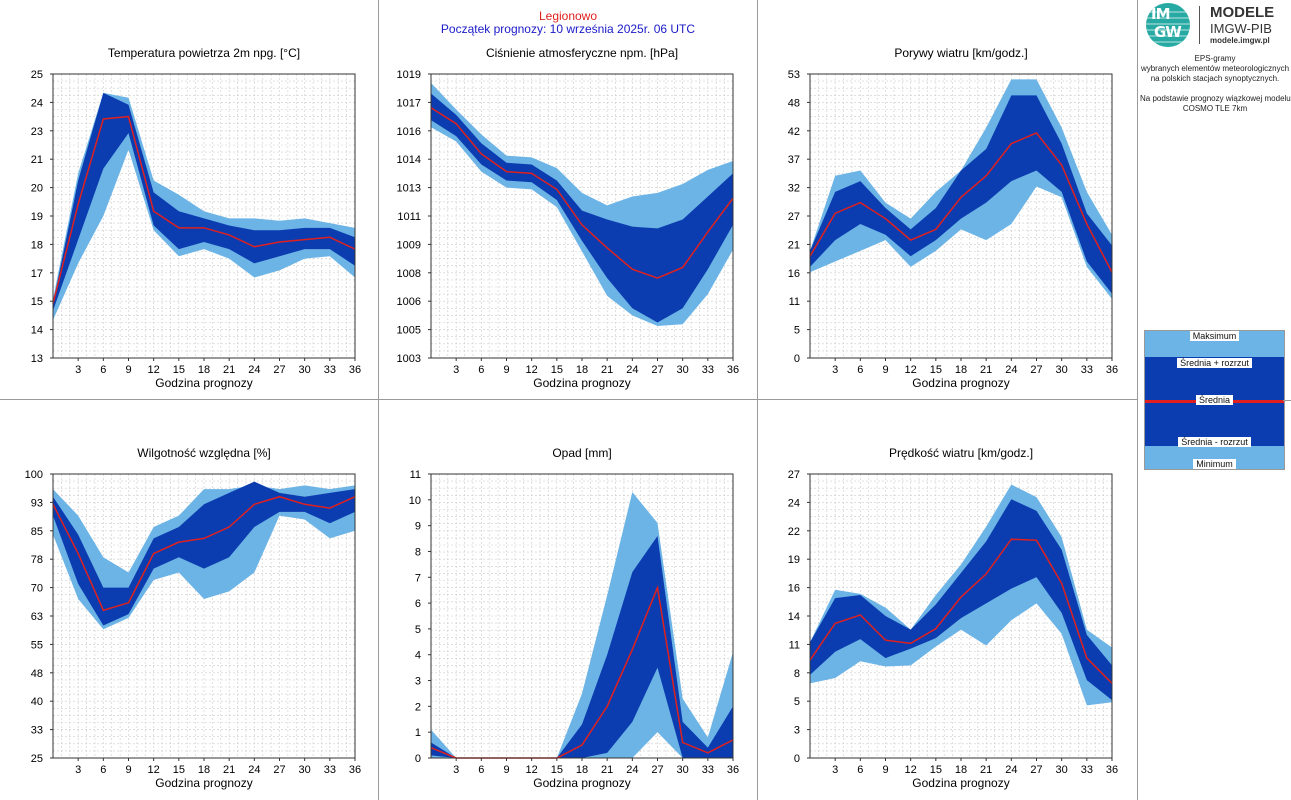 This screenshot has height=800, width=1291. I want to click on legend-label-mean-minus: Średnia - rozrzut, so click(1214, 442).